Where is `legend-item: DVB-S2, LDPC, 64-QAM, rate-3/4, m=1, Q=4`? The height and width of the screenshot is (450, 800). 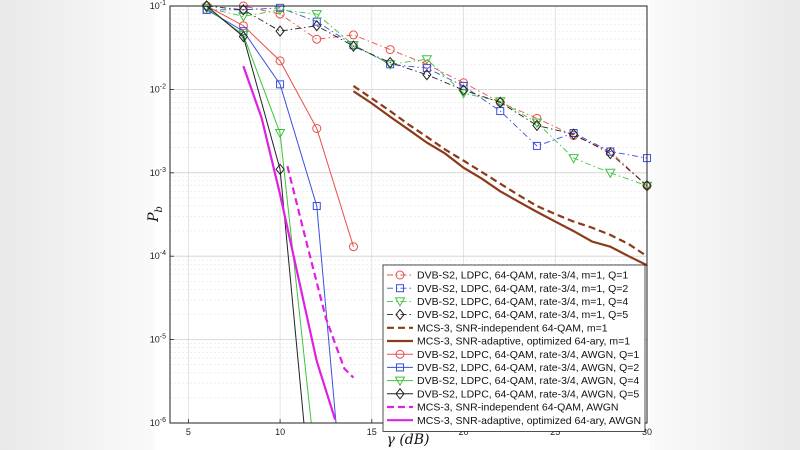
legend-item: DVB-S2, LDPC, 64-QAM, rate-3/4, m=1, Q=4 is located at coordinates (507, 302).